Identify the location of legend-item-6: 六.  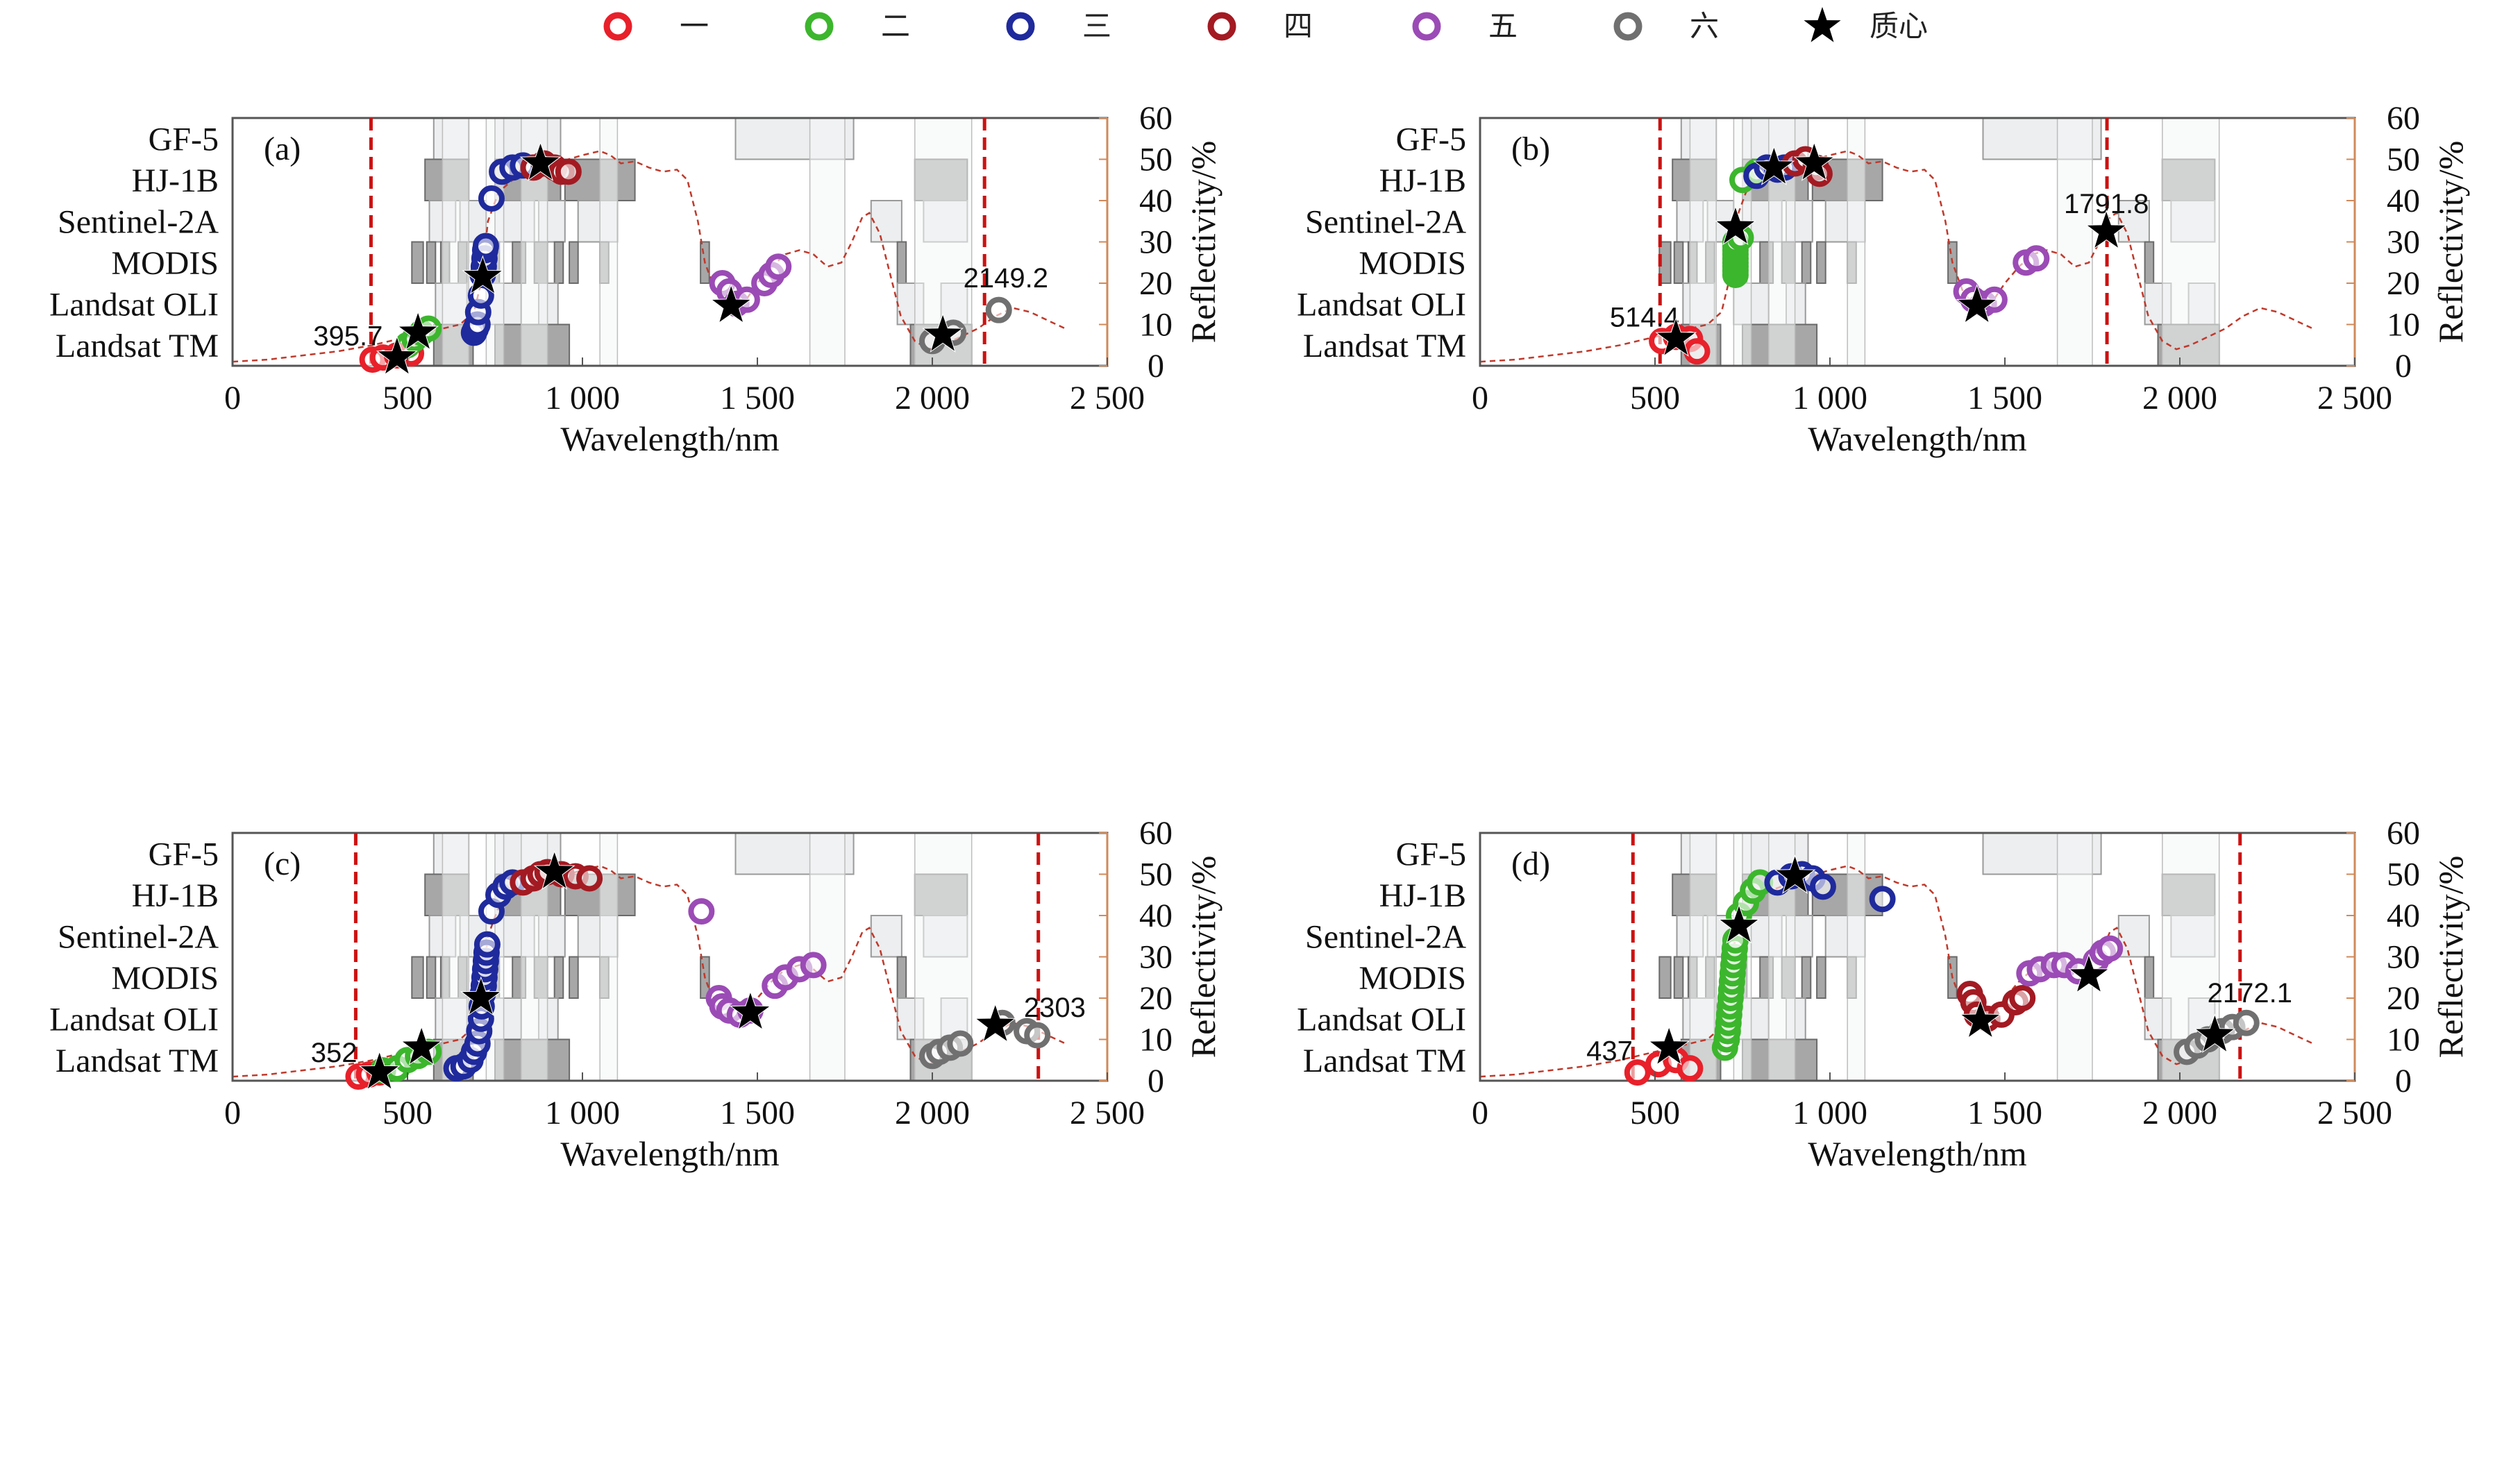
(1666, 27).